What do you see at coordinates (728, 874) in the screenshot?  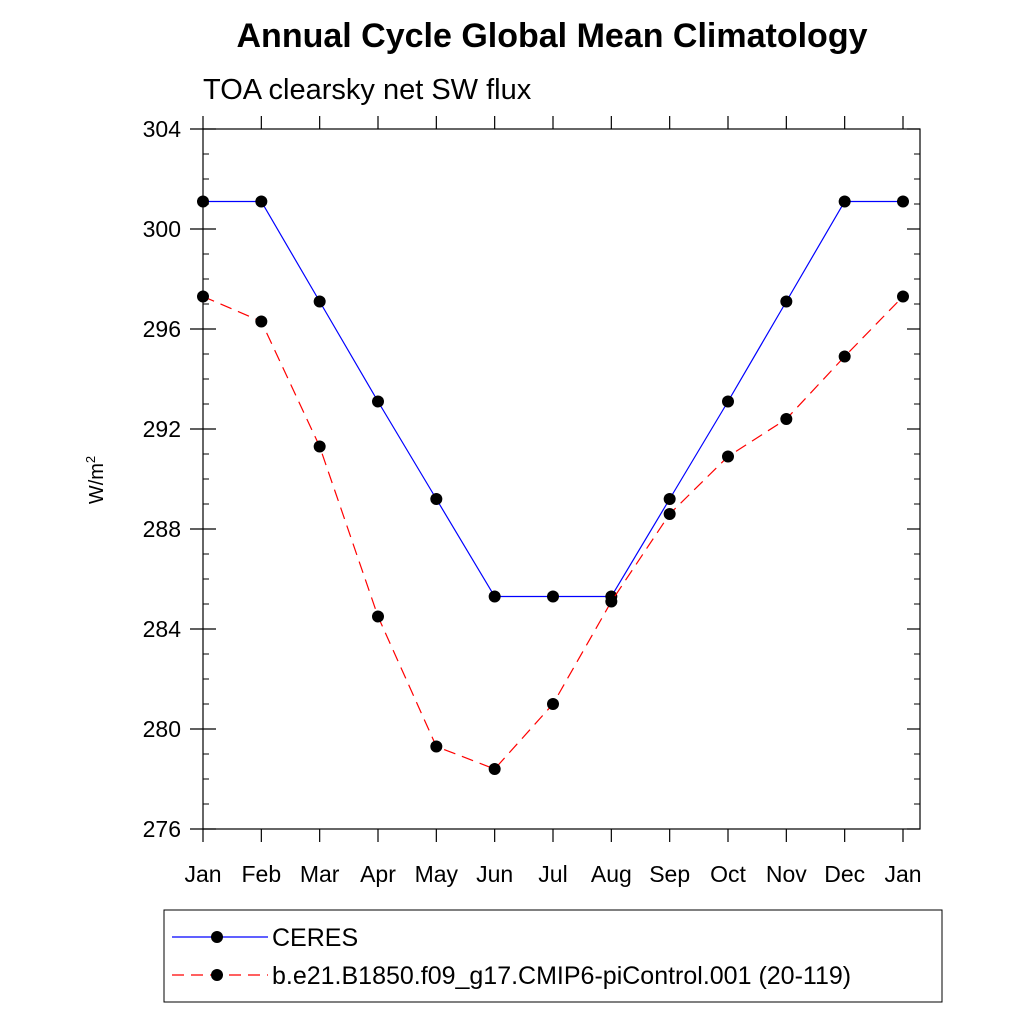 I see `x-tick-label: Oct` at bounding box center [728, 874].